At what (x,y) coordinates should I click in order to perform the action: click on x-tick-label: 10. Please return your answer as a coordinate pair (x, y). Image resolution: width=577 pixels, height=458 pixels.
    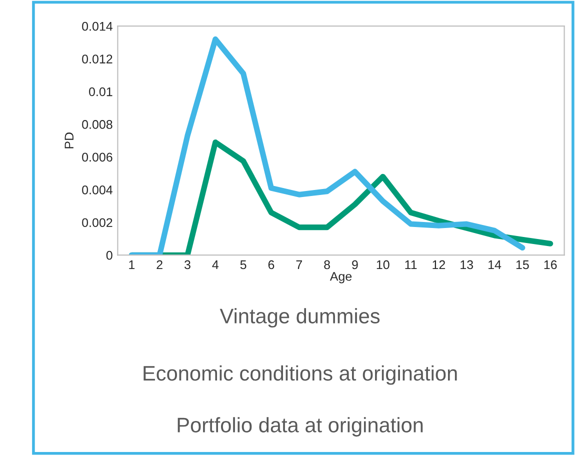
    Looking at the image, I should click on (383, 265).